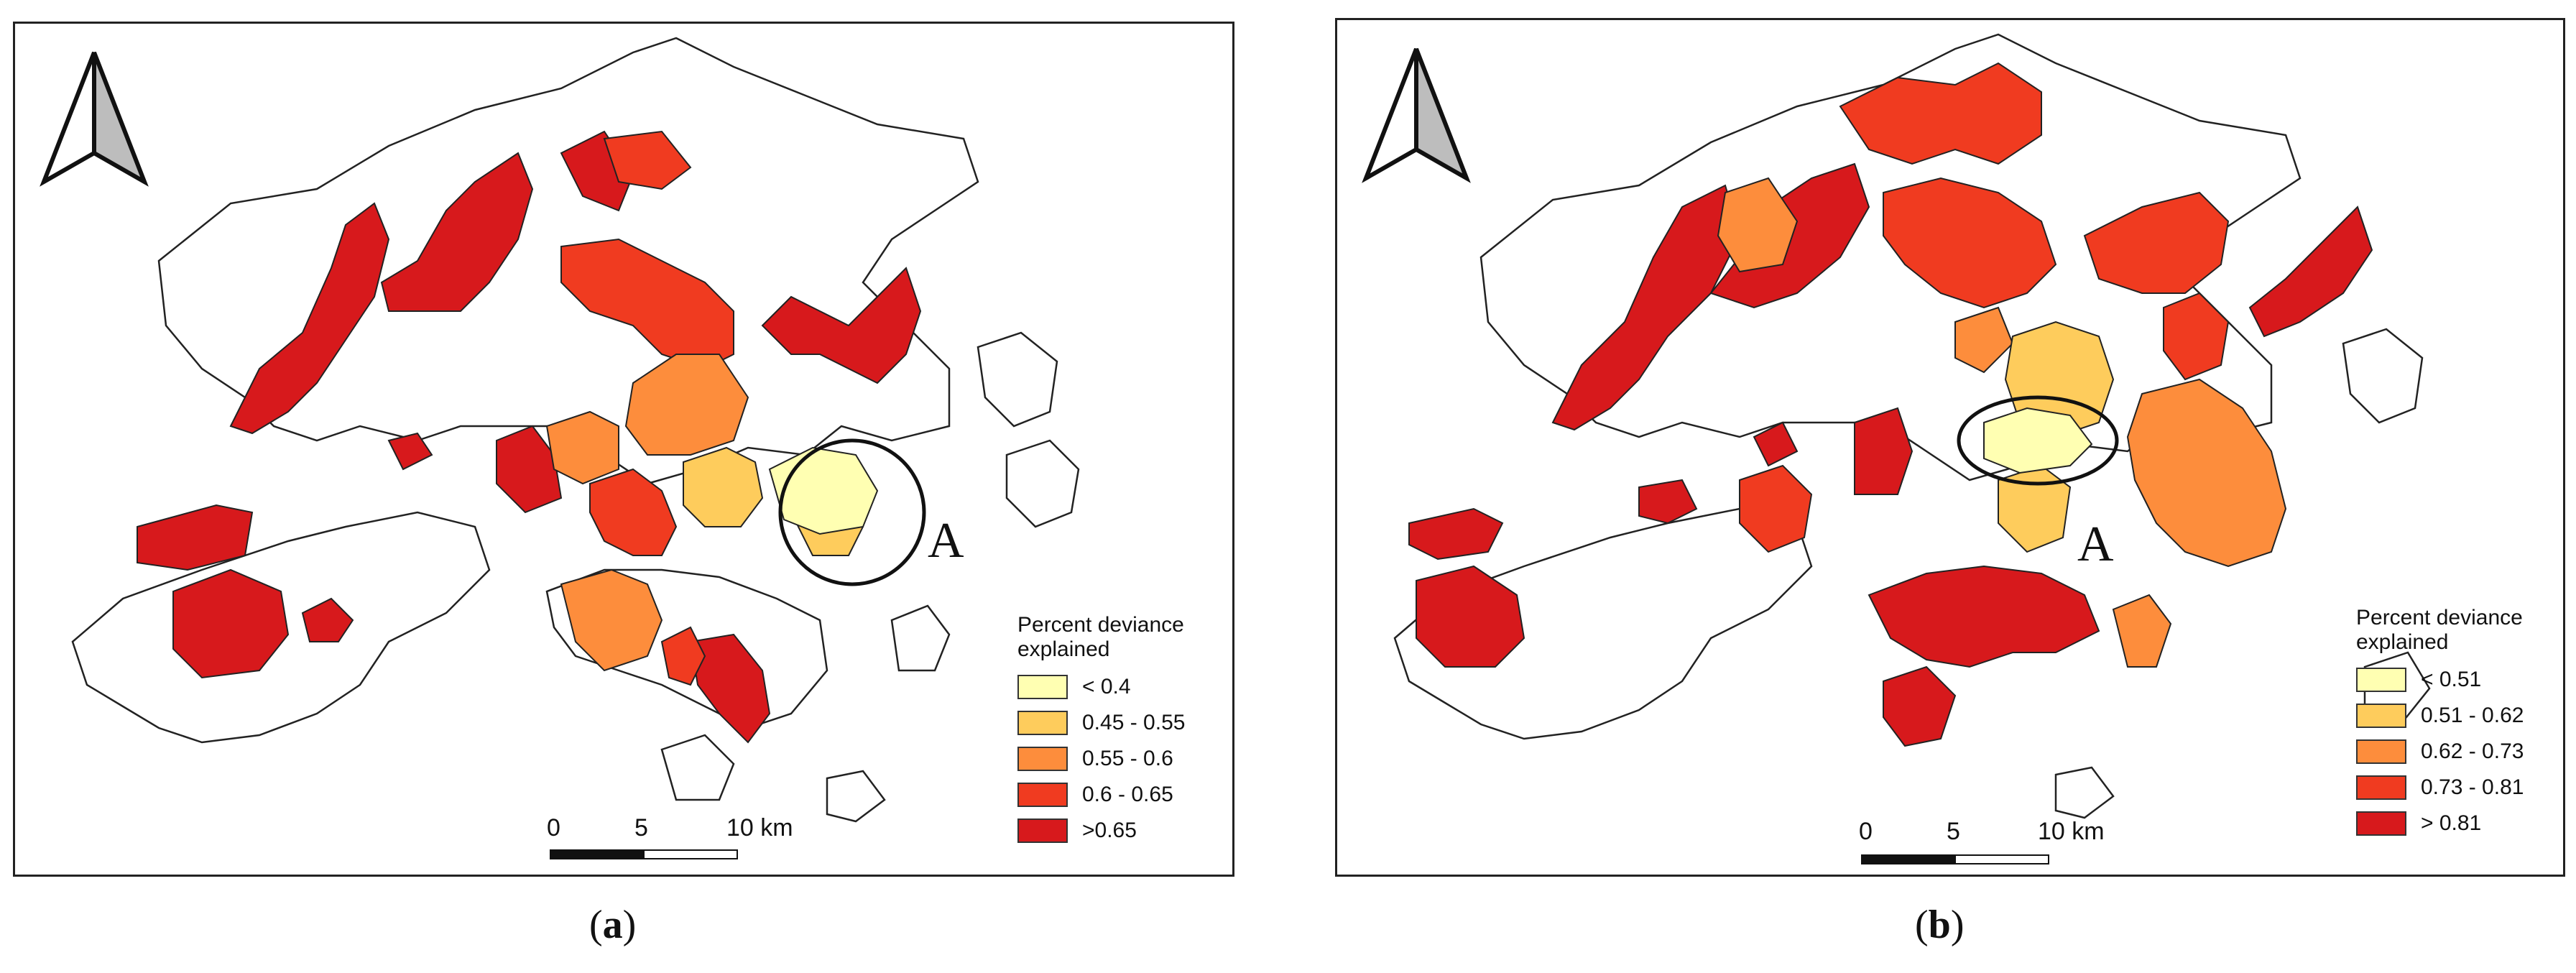 The image size is (2576, 973). I want to click on scale-bar-b, so click(1955, 859).